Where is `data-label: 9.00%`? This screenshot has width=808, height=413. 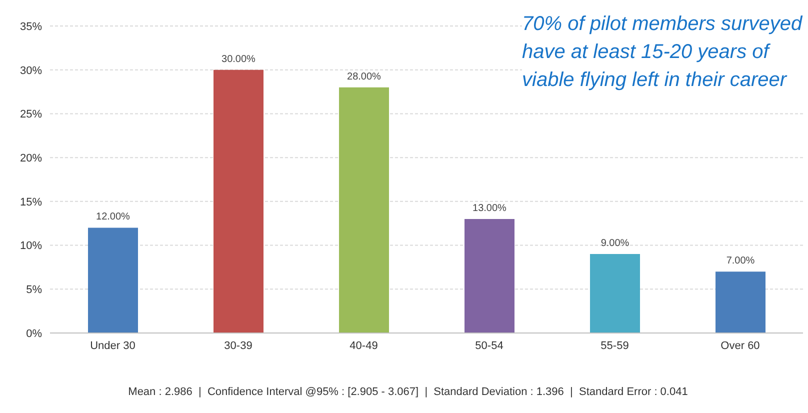 data-label: 9.00% is located at coordinates (615, 244).